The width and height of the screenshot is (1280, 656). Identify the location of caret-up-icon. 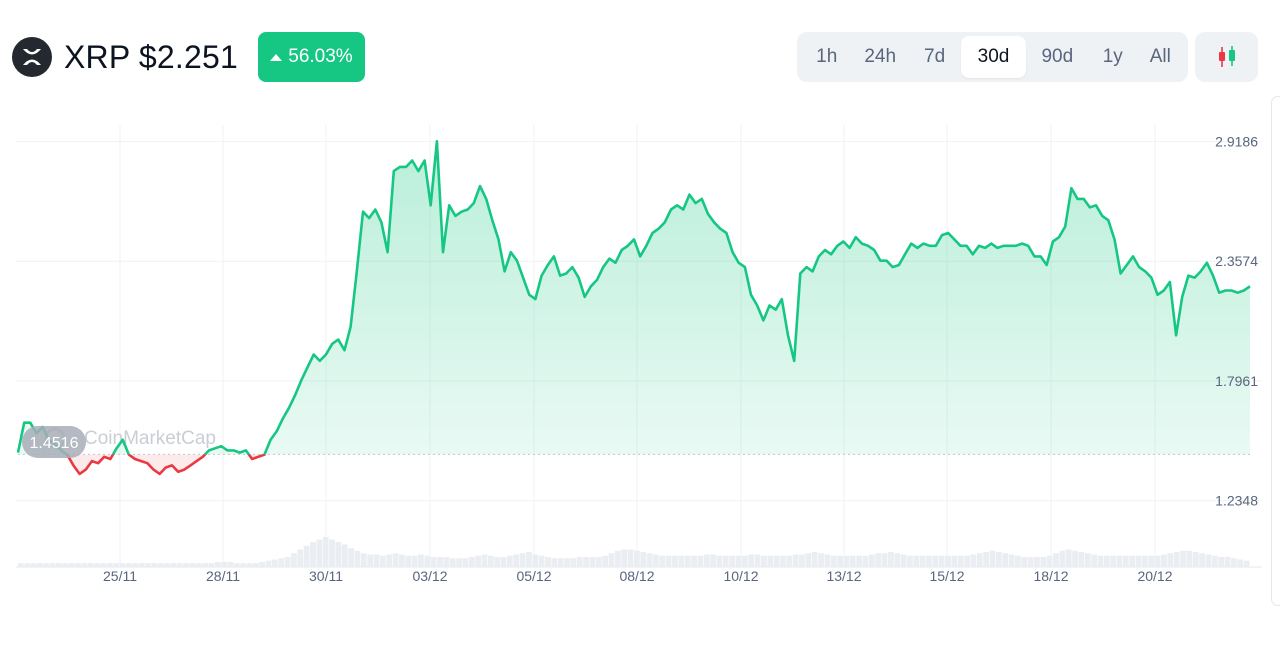
(276, 57).